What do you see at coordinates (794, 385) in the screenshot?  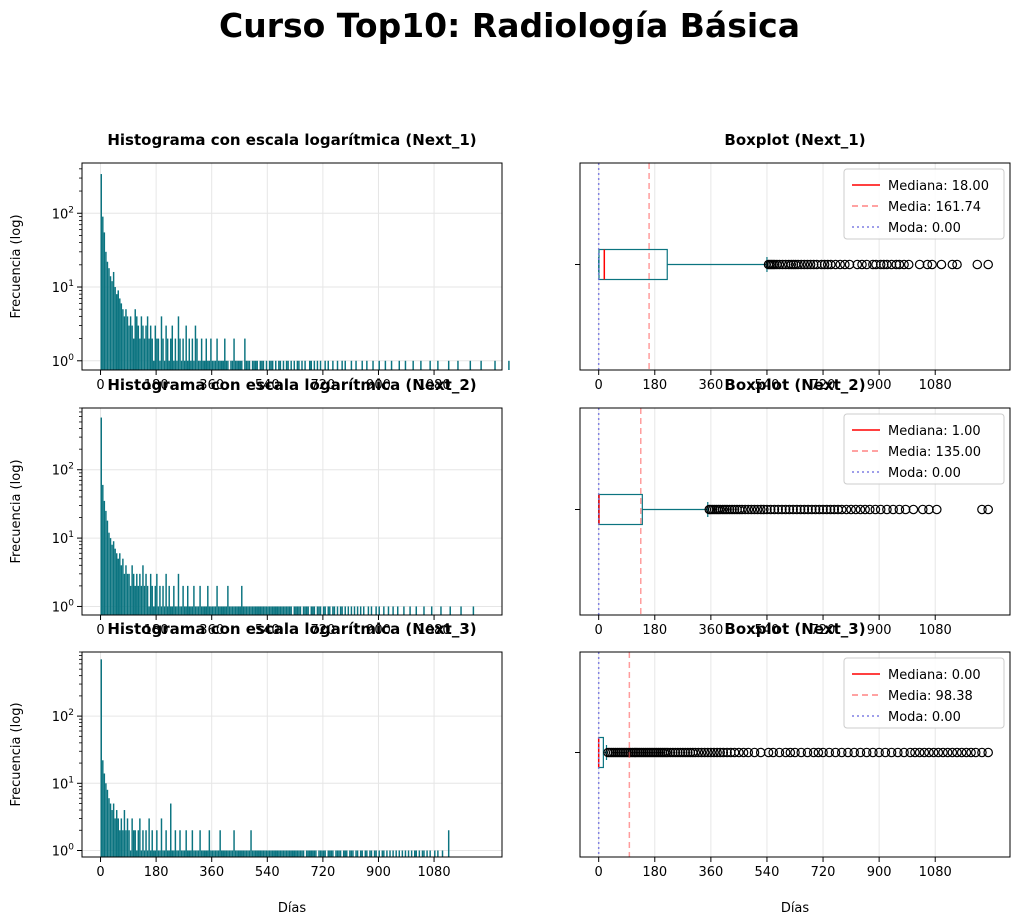 I see `panel-title: Boxplot (Next_2)` at bounding box center [794, 385].